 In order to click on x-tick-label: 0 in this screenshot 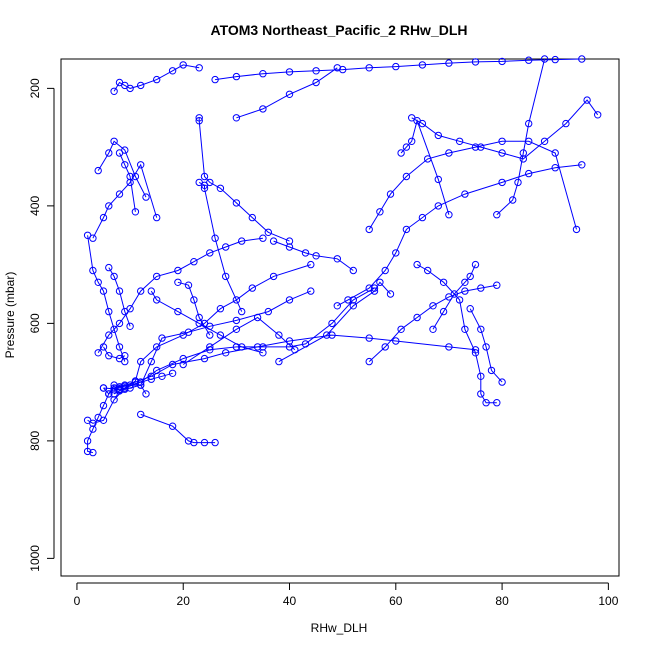, I will do `click(77, 601)`.